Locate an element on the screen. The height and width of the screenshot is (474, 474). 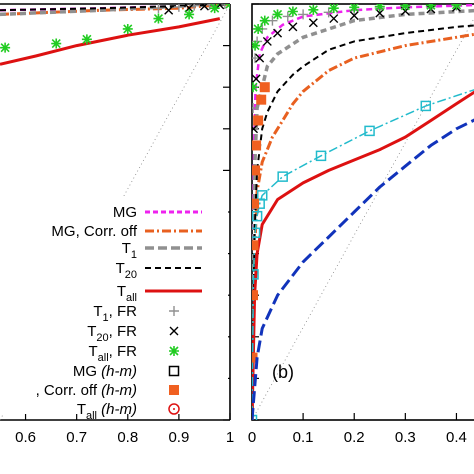
legend-entry-t-20-fr: T20, FR is located at coordinates (133, 333).